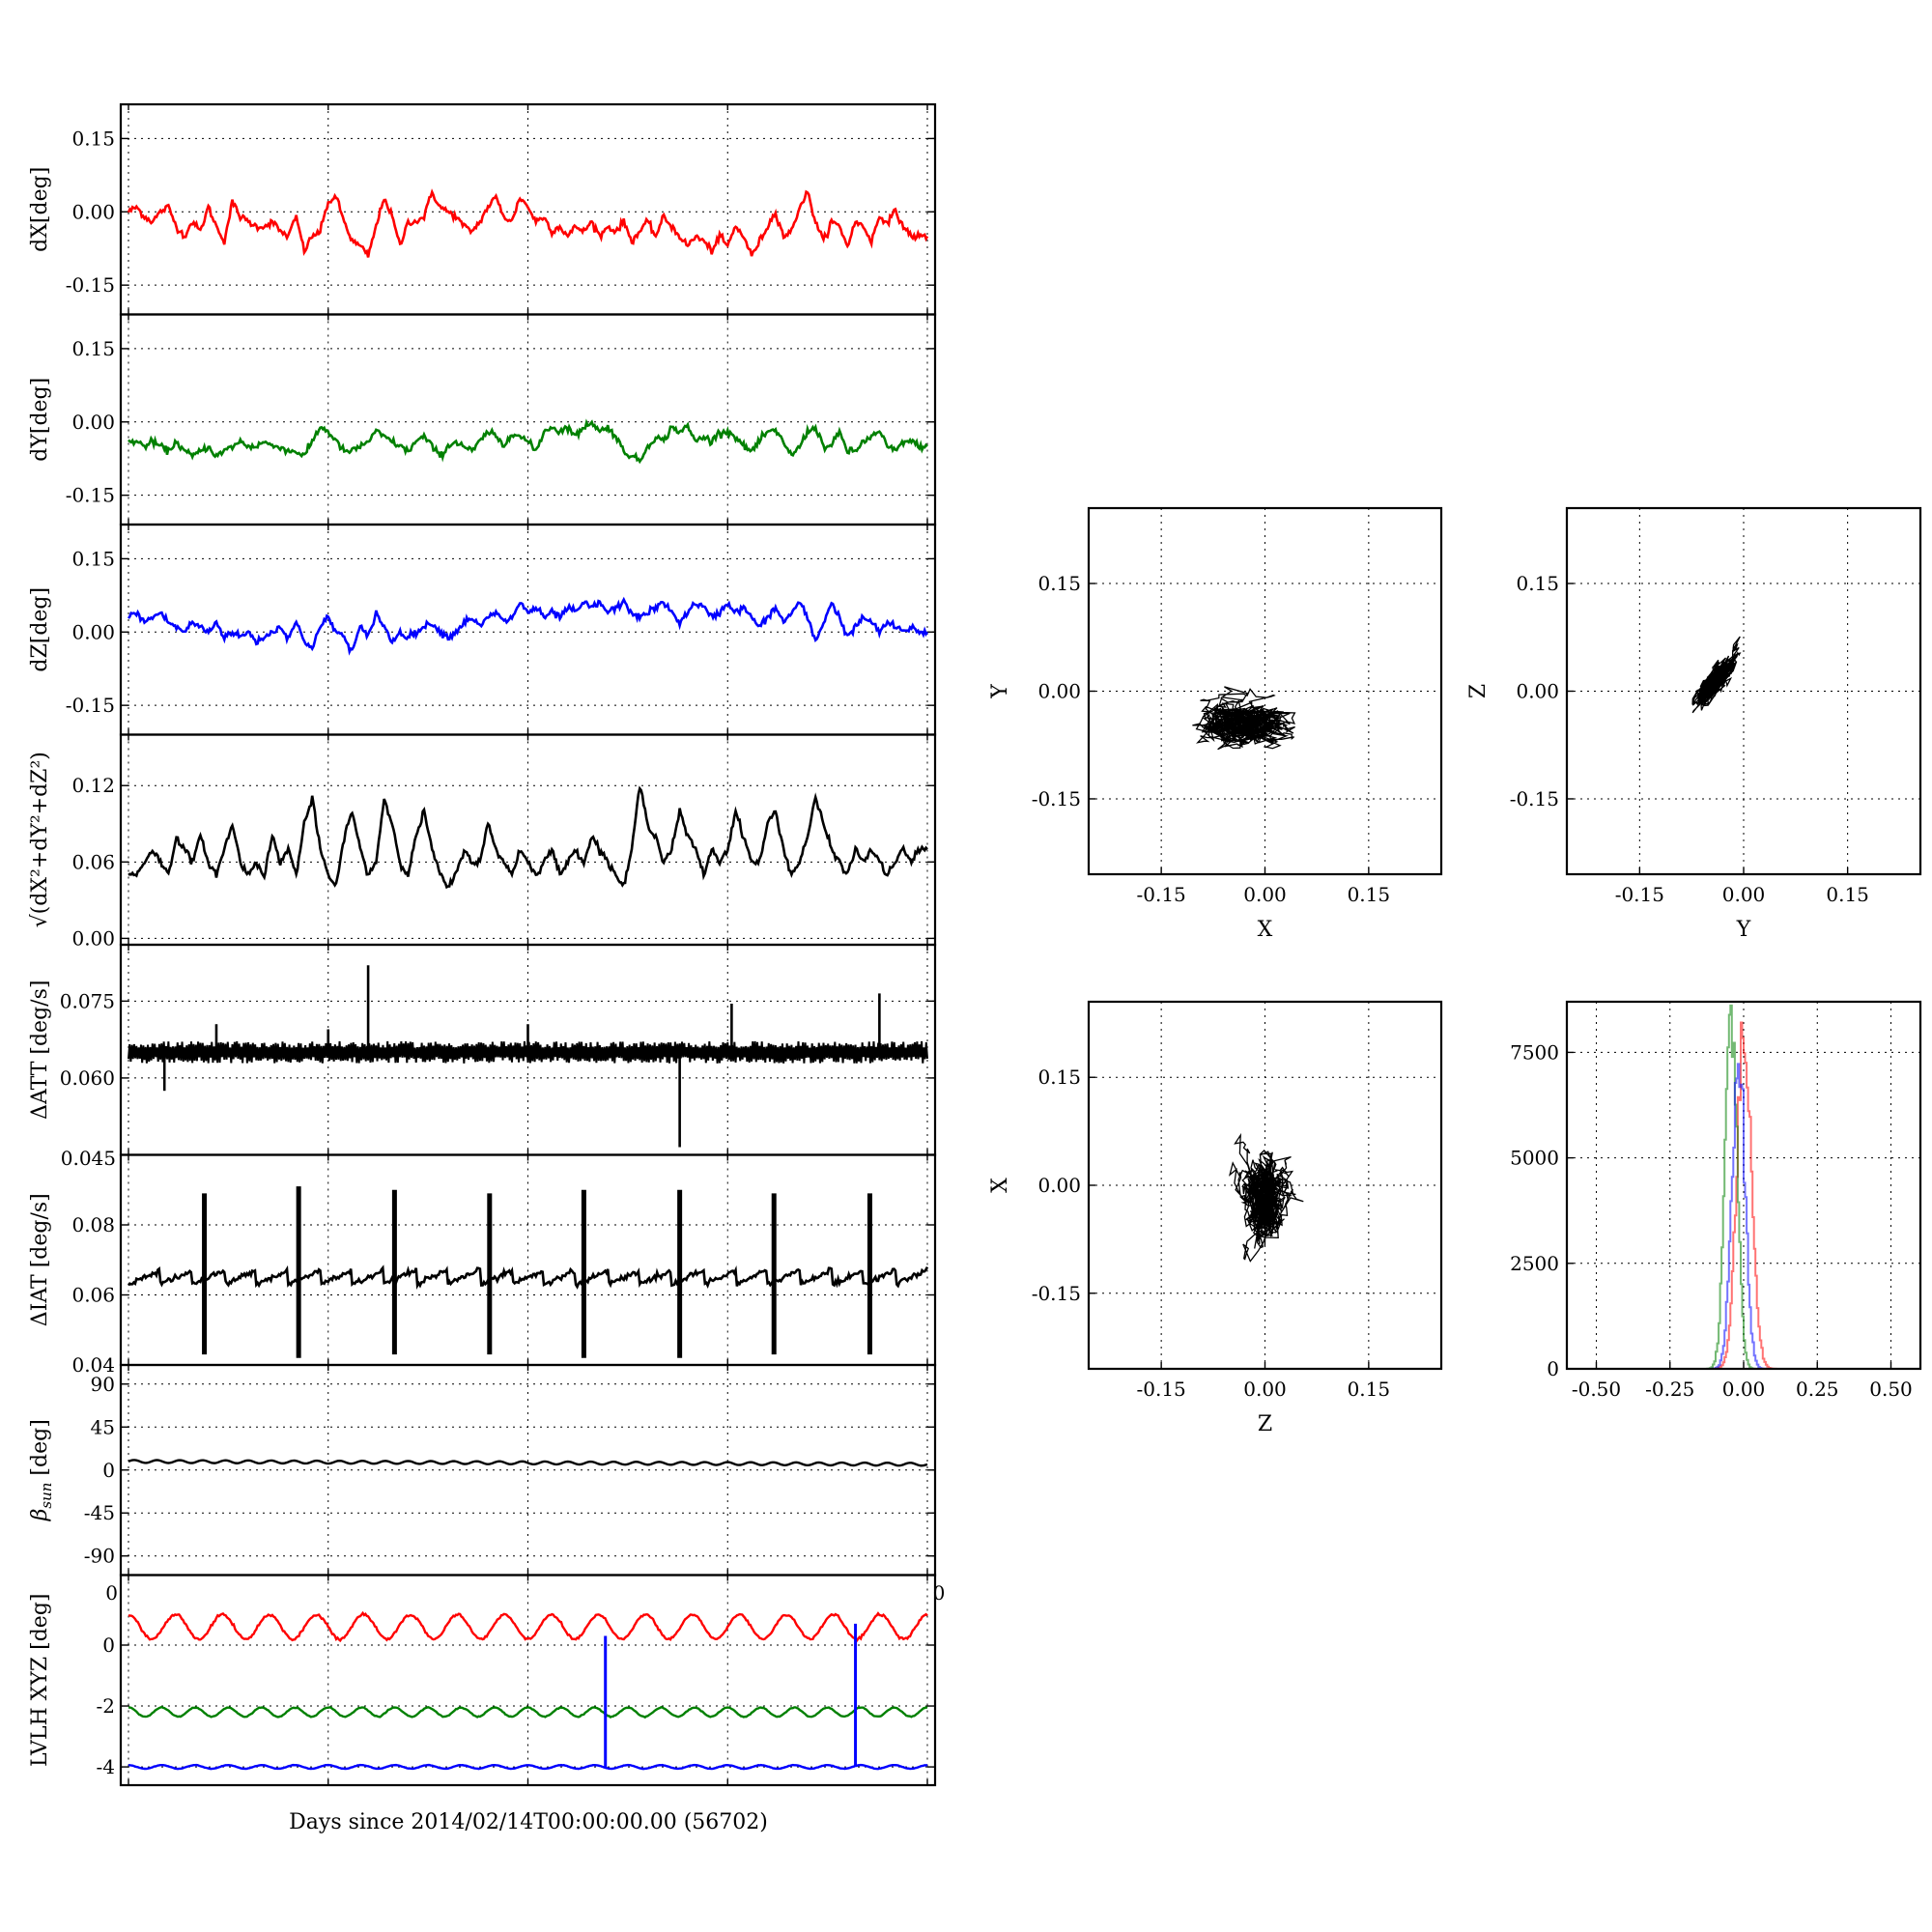 The width and height of the screenshot is (1932, 1932). I want to click on x-axis-label: Y, so click(1743, 930).